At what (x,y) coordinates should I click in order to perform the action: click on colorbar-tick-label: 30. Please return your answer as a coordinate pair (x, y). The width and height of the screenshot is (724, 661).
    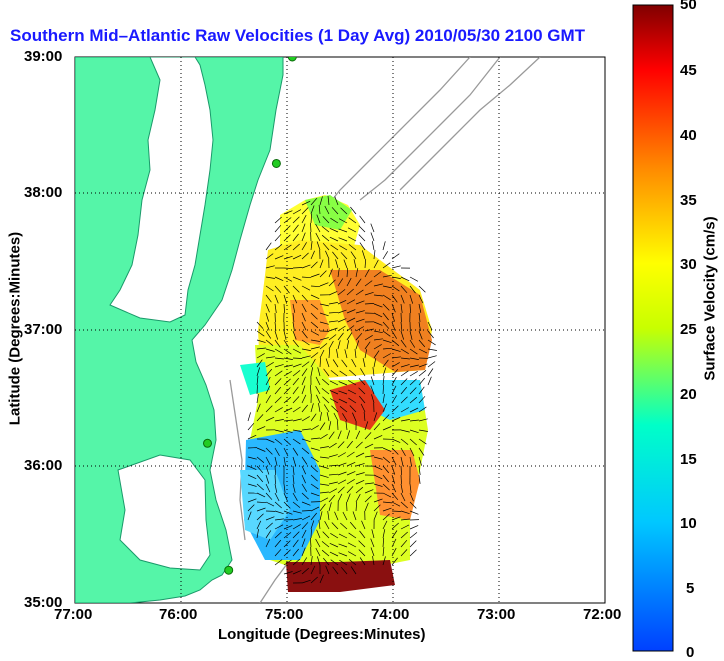
    Looking at the image, I should click on (688, 264).